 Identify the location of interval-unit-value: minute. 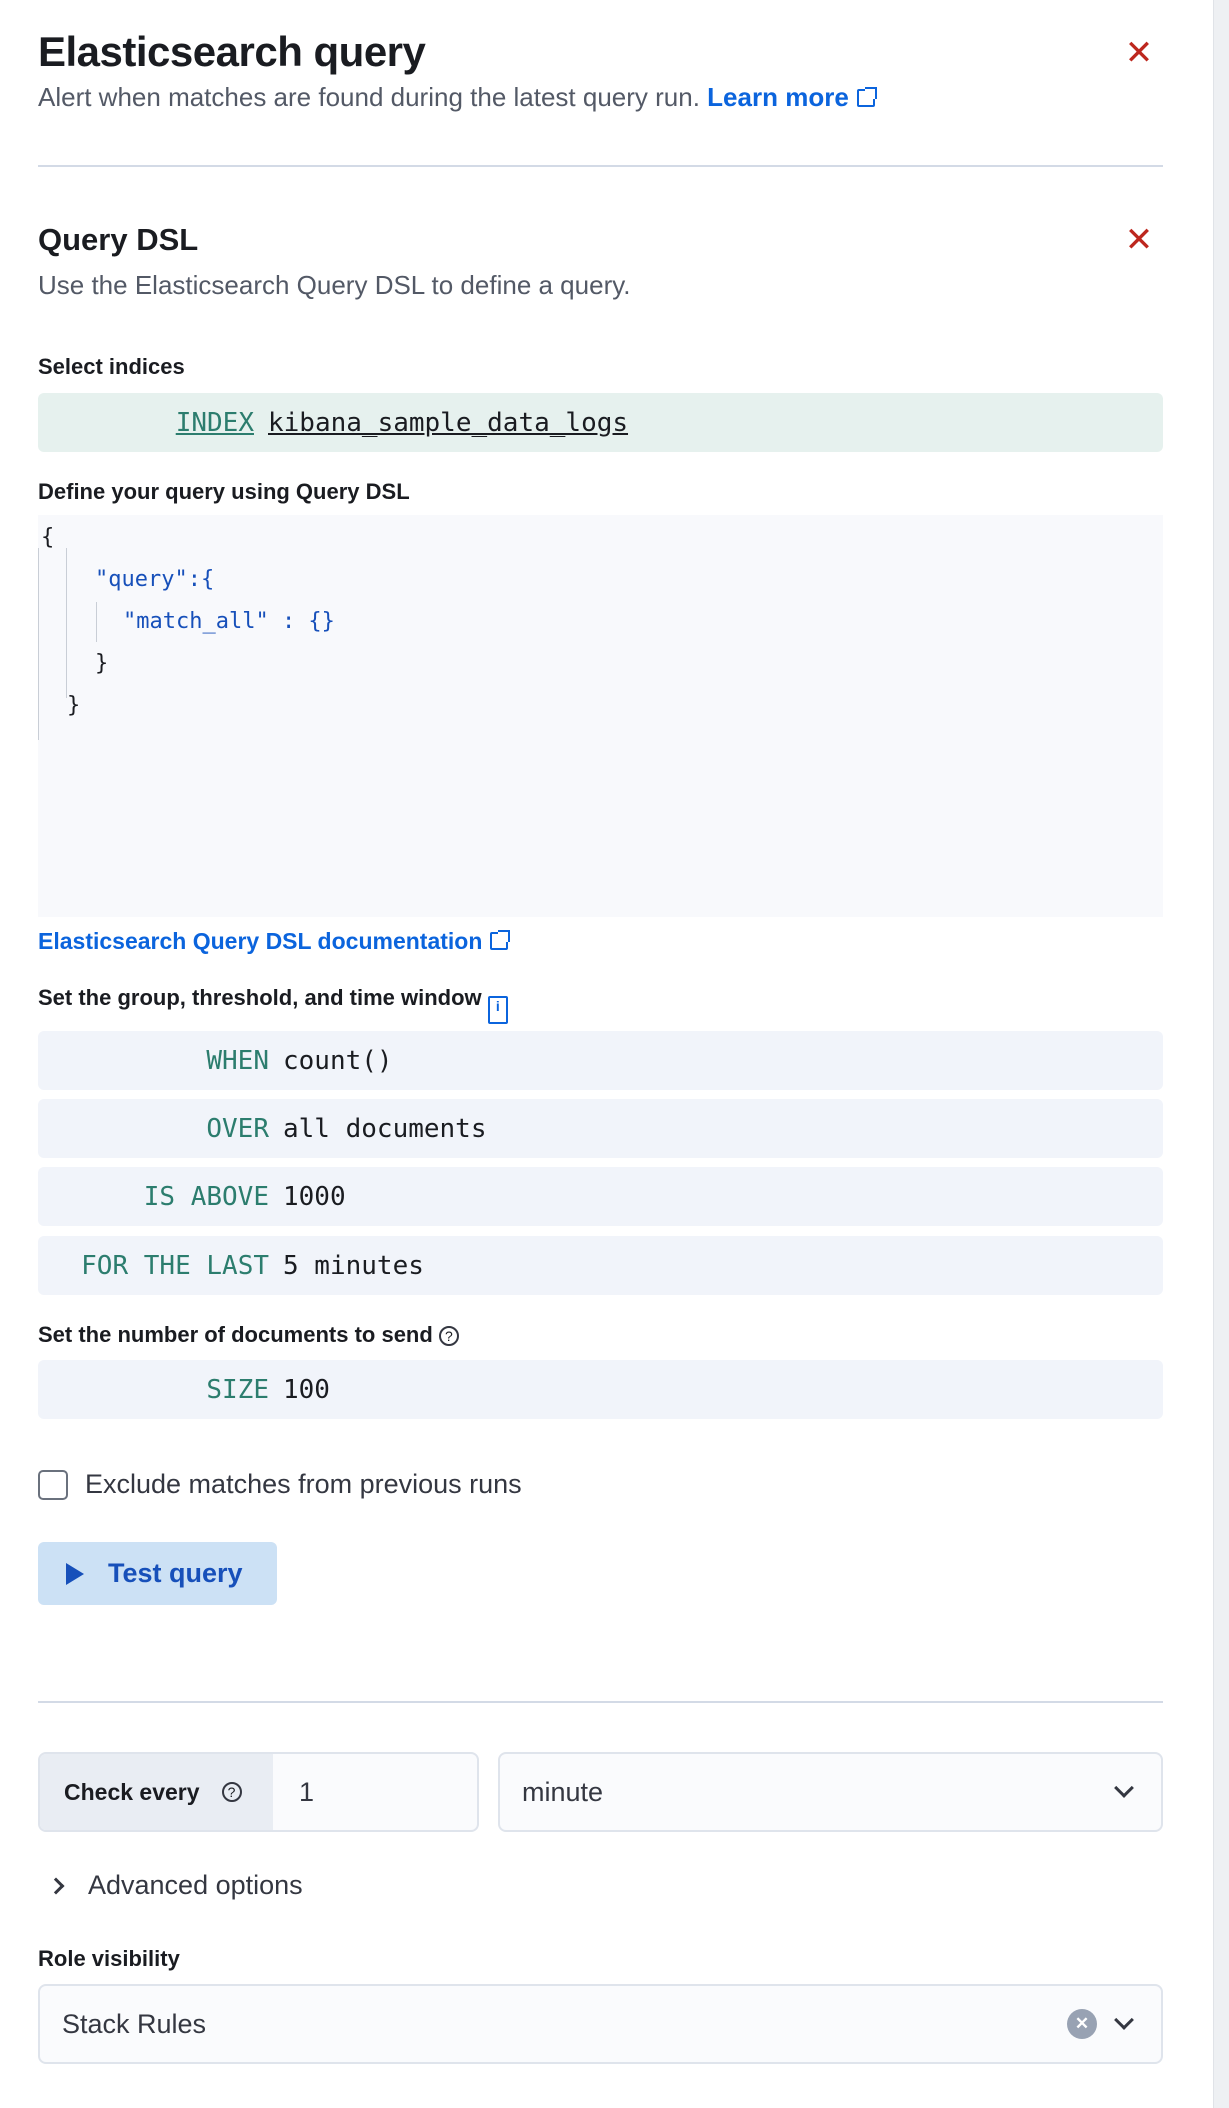
(563, 1791).